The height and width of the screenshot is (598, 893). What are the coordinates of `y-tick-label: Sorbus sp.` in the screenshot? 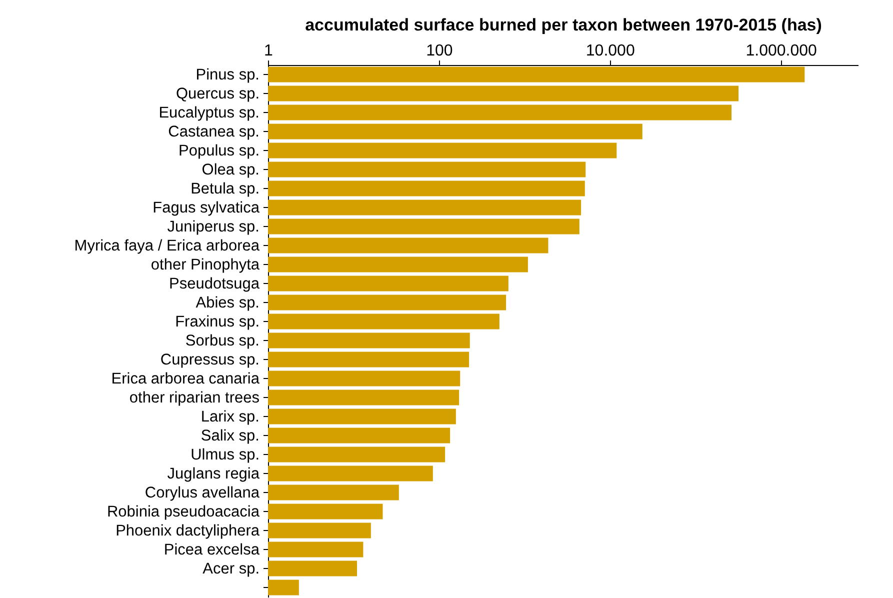 It's located at (222, 341).